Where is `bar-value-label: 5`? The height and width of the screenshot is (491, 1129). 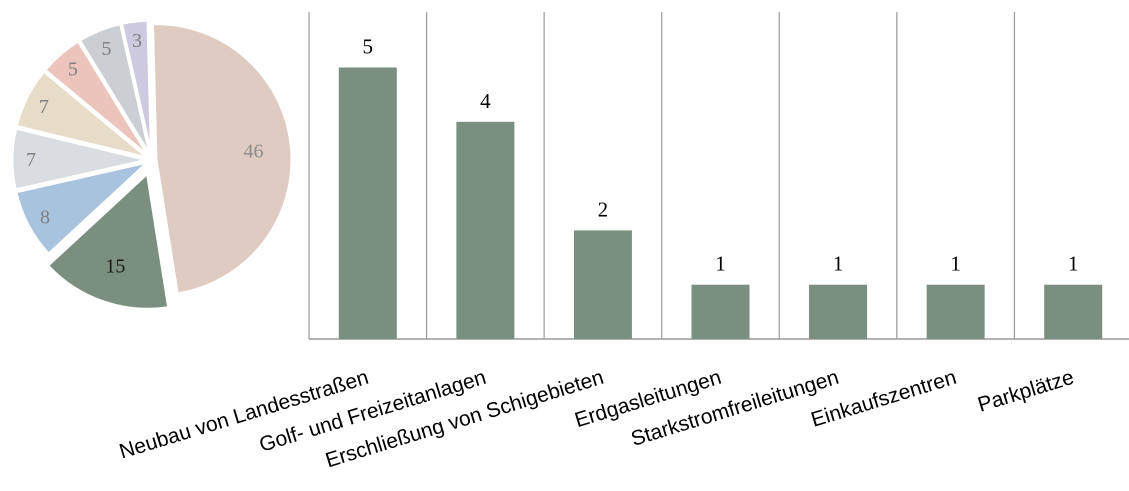
bar-value-label: 5 is located at coordinates (368, 47).